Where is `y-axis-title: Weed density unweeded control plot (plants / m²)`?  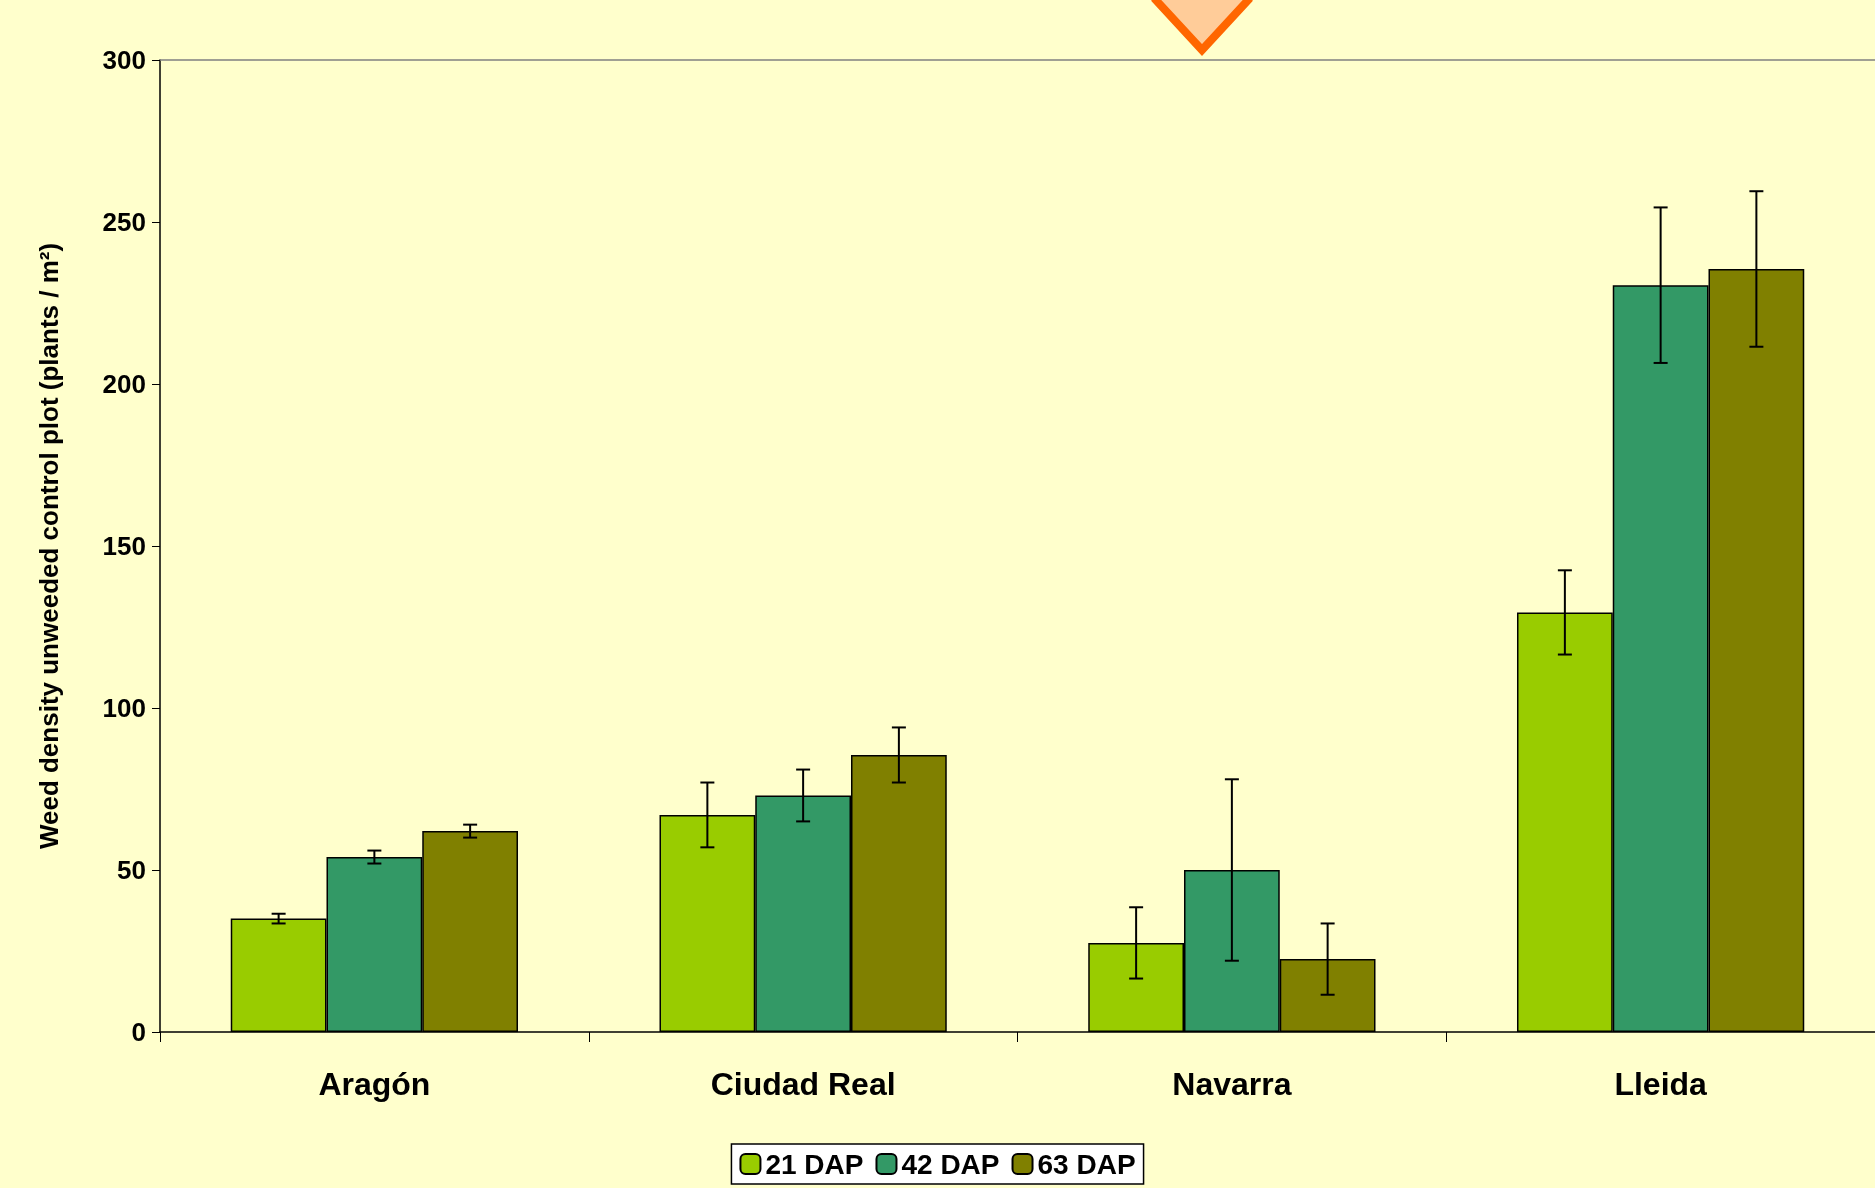 y-axis-title: Weed density unweeded control plot (plants / m²) is located at coordinates (49, 546).